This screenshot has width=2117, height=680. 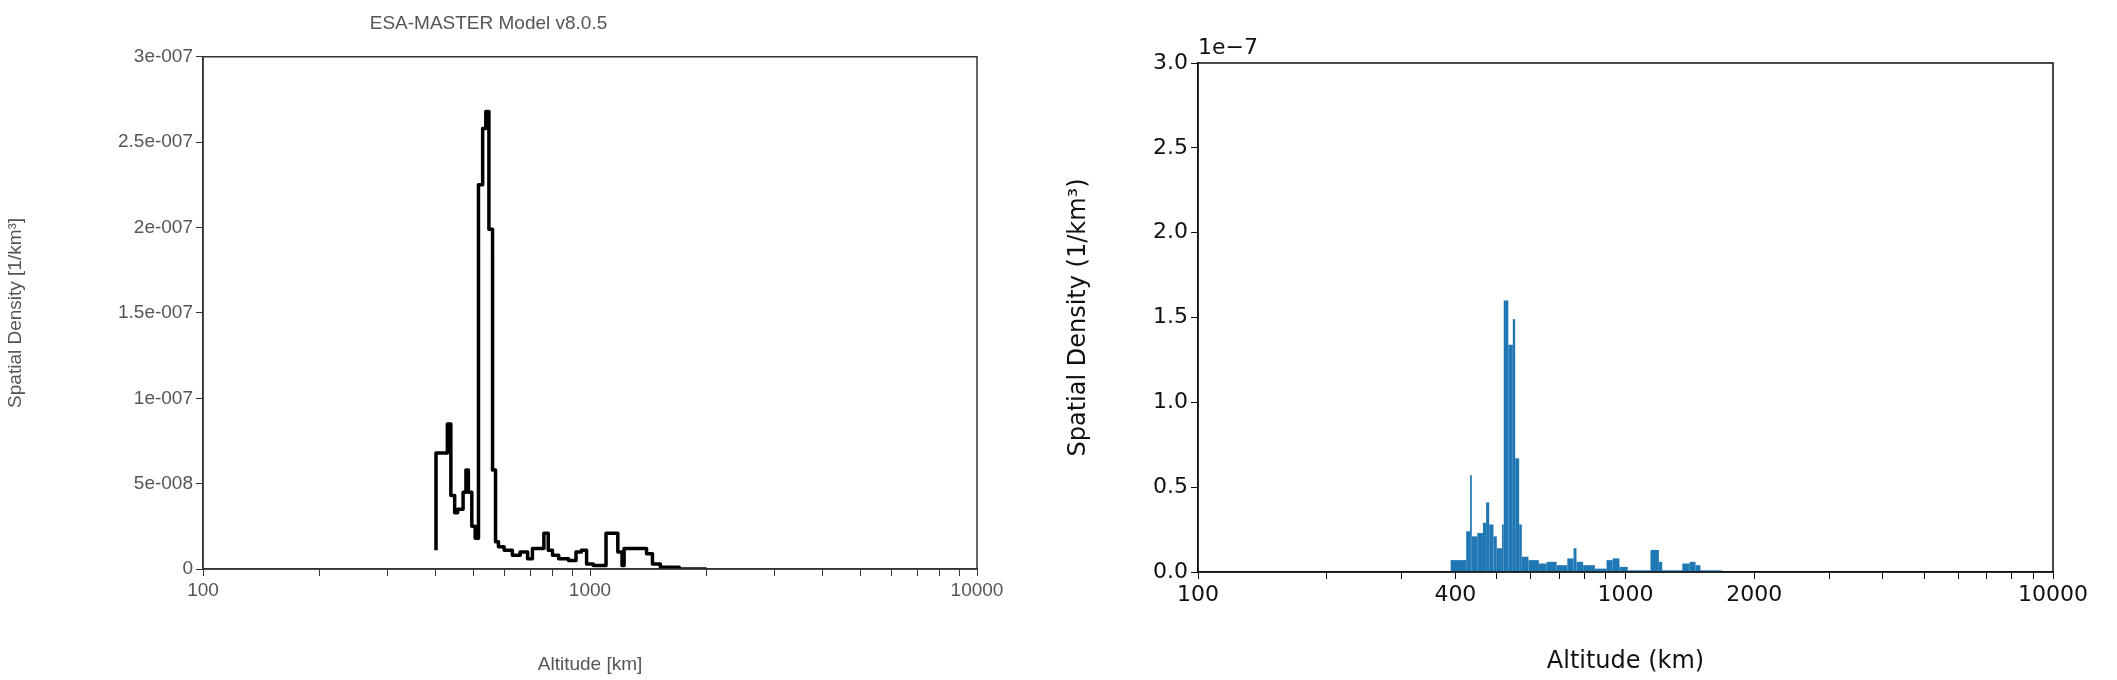 I want to click on x-tick-label: 400, so click(x=1455, y=593).